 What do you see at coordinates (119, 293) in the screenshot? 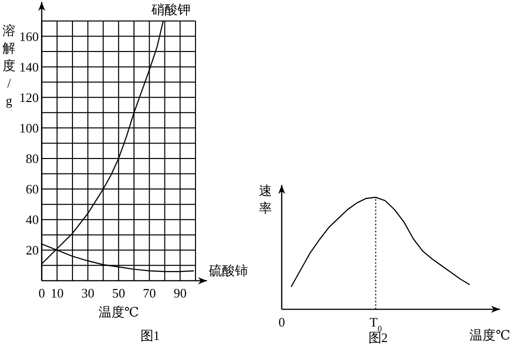
I see `x-tick-label: 50` at bounding box center [119, 293].